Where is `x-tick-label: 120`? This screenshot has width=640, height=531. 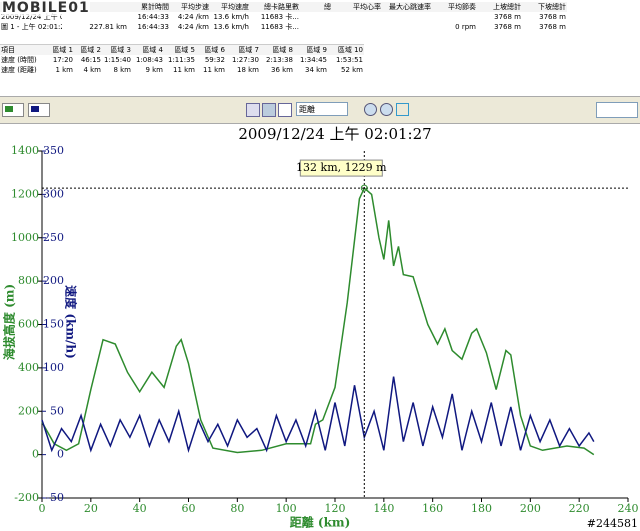
x-tick-label: 120 is located at coordinates (335, 508).